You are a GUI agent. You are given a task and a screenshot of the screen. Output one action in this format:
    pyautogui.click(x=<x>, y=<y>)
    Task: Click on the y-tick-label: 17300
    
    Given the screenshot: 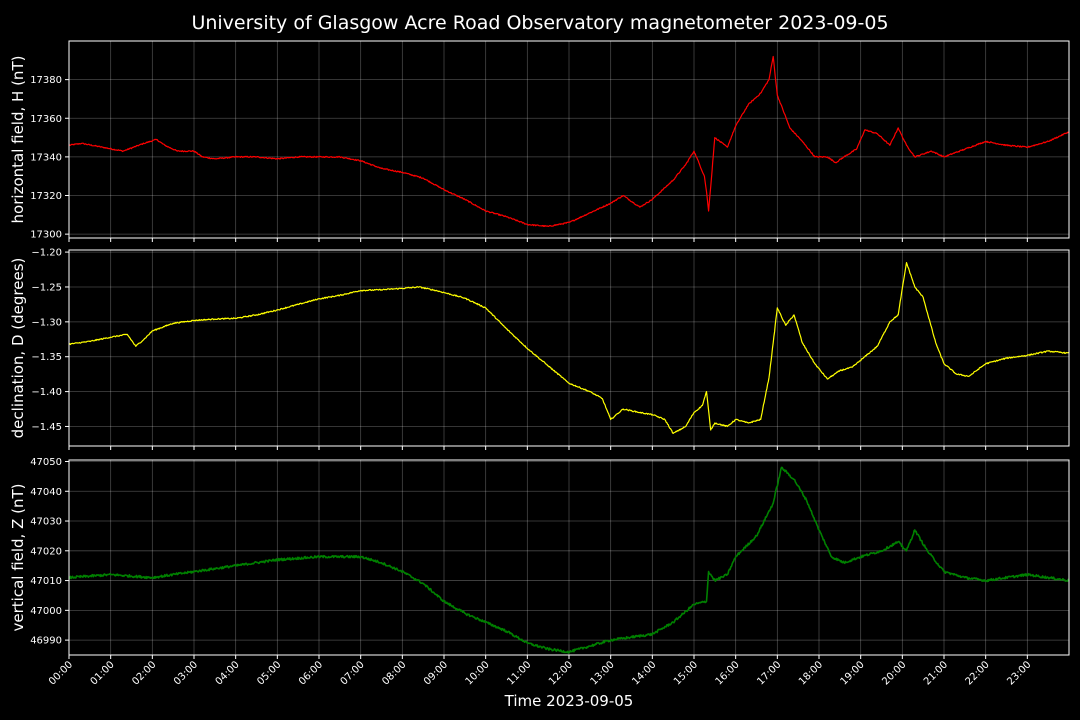 What is the action you would take?
    pyautogui.click(x=46, y=235)
    